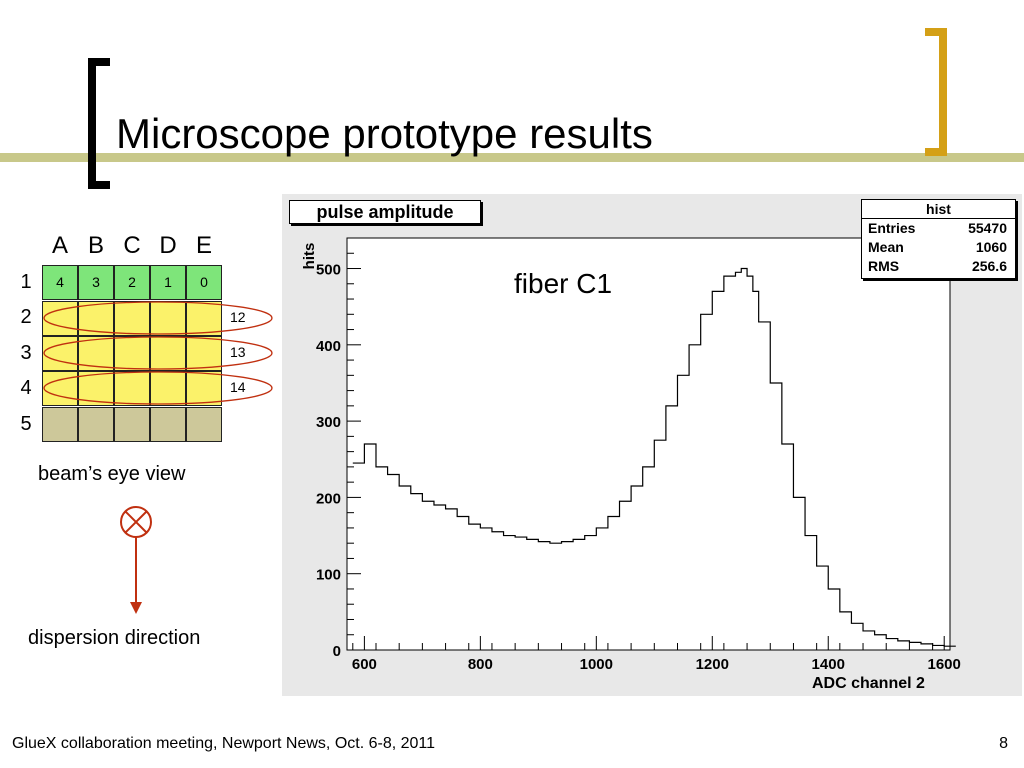 This screenshot has width=1024, height=768. Describe the element at coordinates (238, 317) in the screenshot. I see `ring-label: 12` at that location.